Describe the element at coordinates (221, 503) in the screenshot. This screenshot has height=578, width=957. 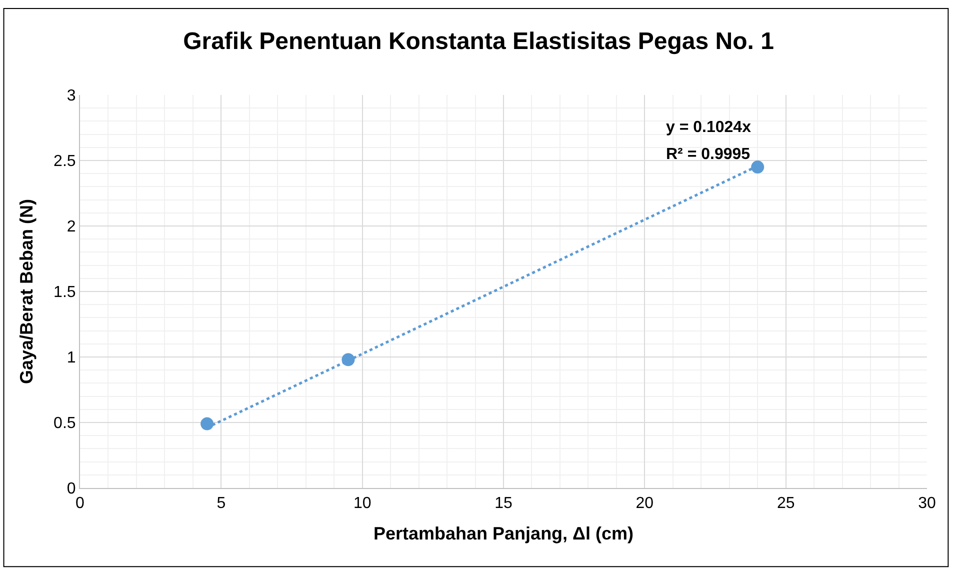
I see `x-tick-label: 5` at that location.